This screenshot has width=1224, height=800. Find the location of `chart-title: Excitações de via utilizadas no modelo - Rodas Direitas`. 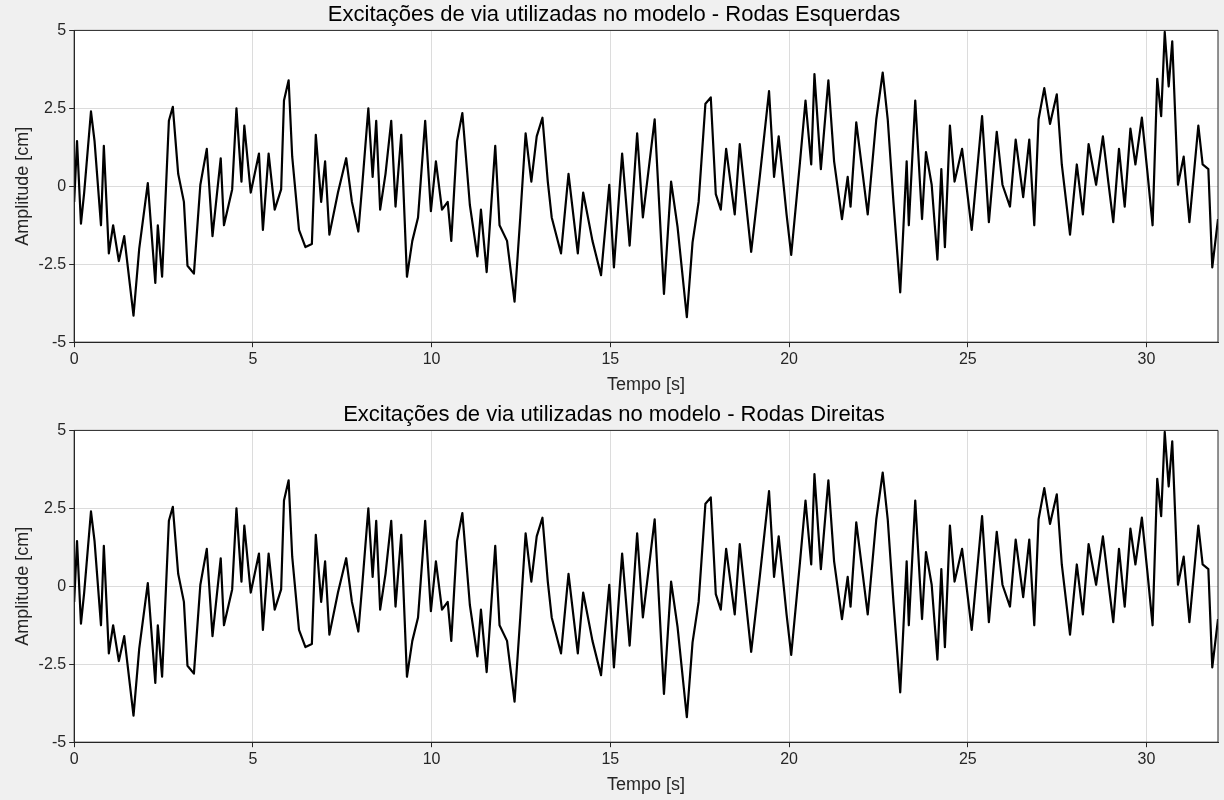

chart-title: Excitações de via utilizadas no modelo - Rodas Direitas is located at coordinates (614, 414).